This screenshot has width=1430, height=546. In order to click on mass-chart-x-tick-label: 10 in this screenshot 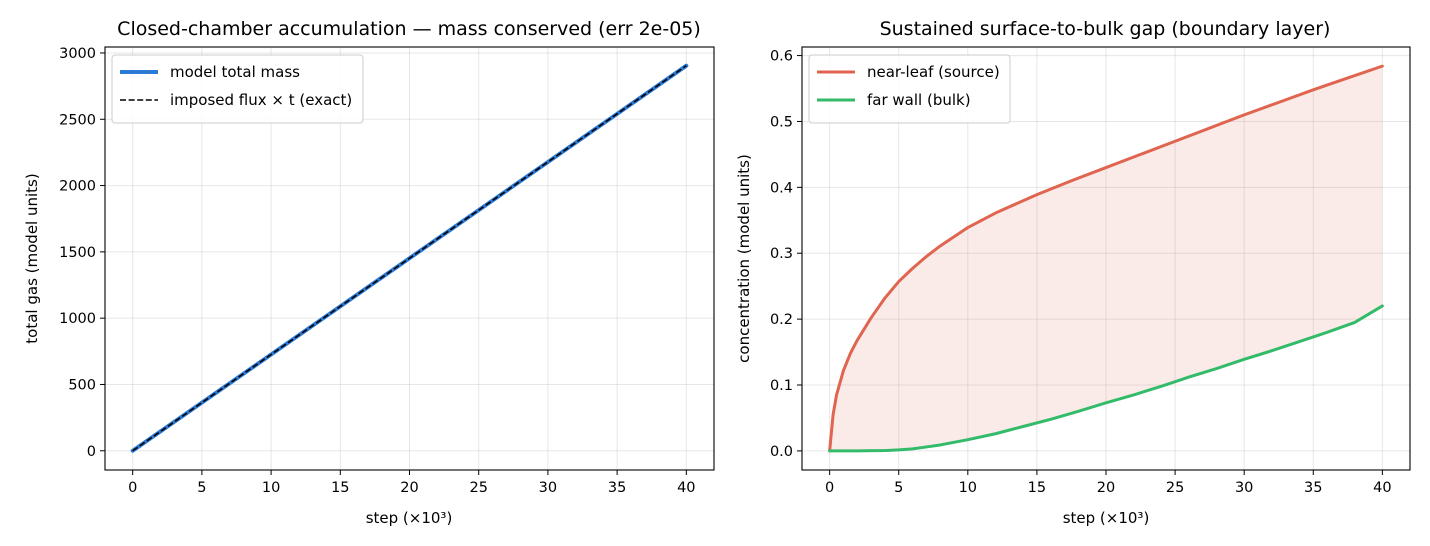, I will do `click(271, 488)`.